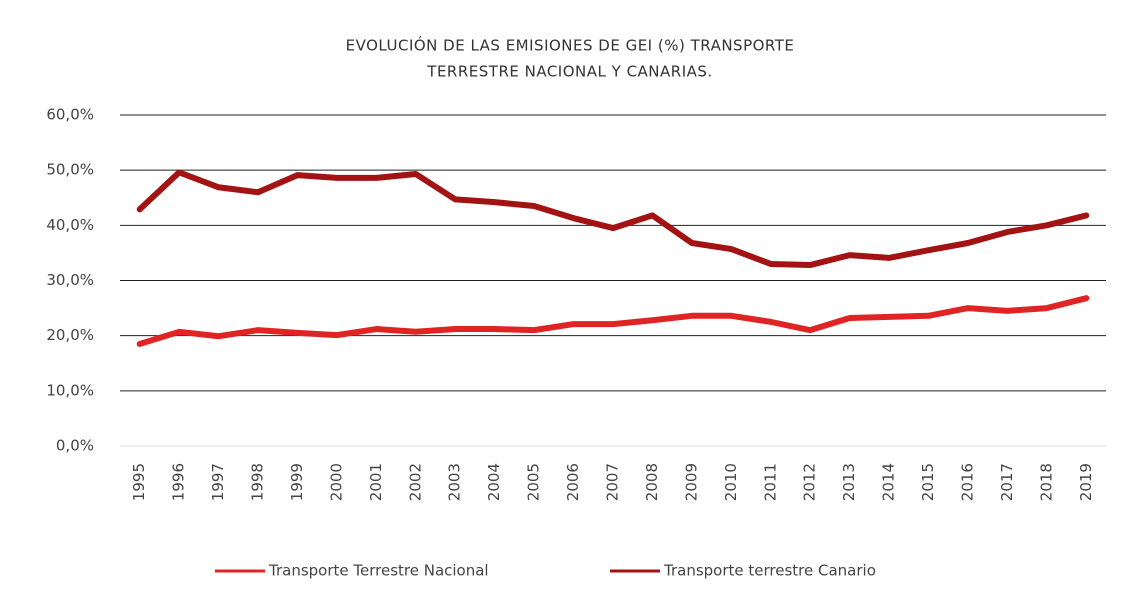 This screenshot has height=601, width=1126. I want to click on x-tick-label: 1995, so click(139, 482).